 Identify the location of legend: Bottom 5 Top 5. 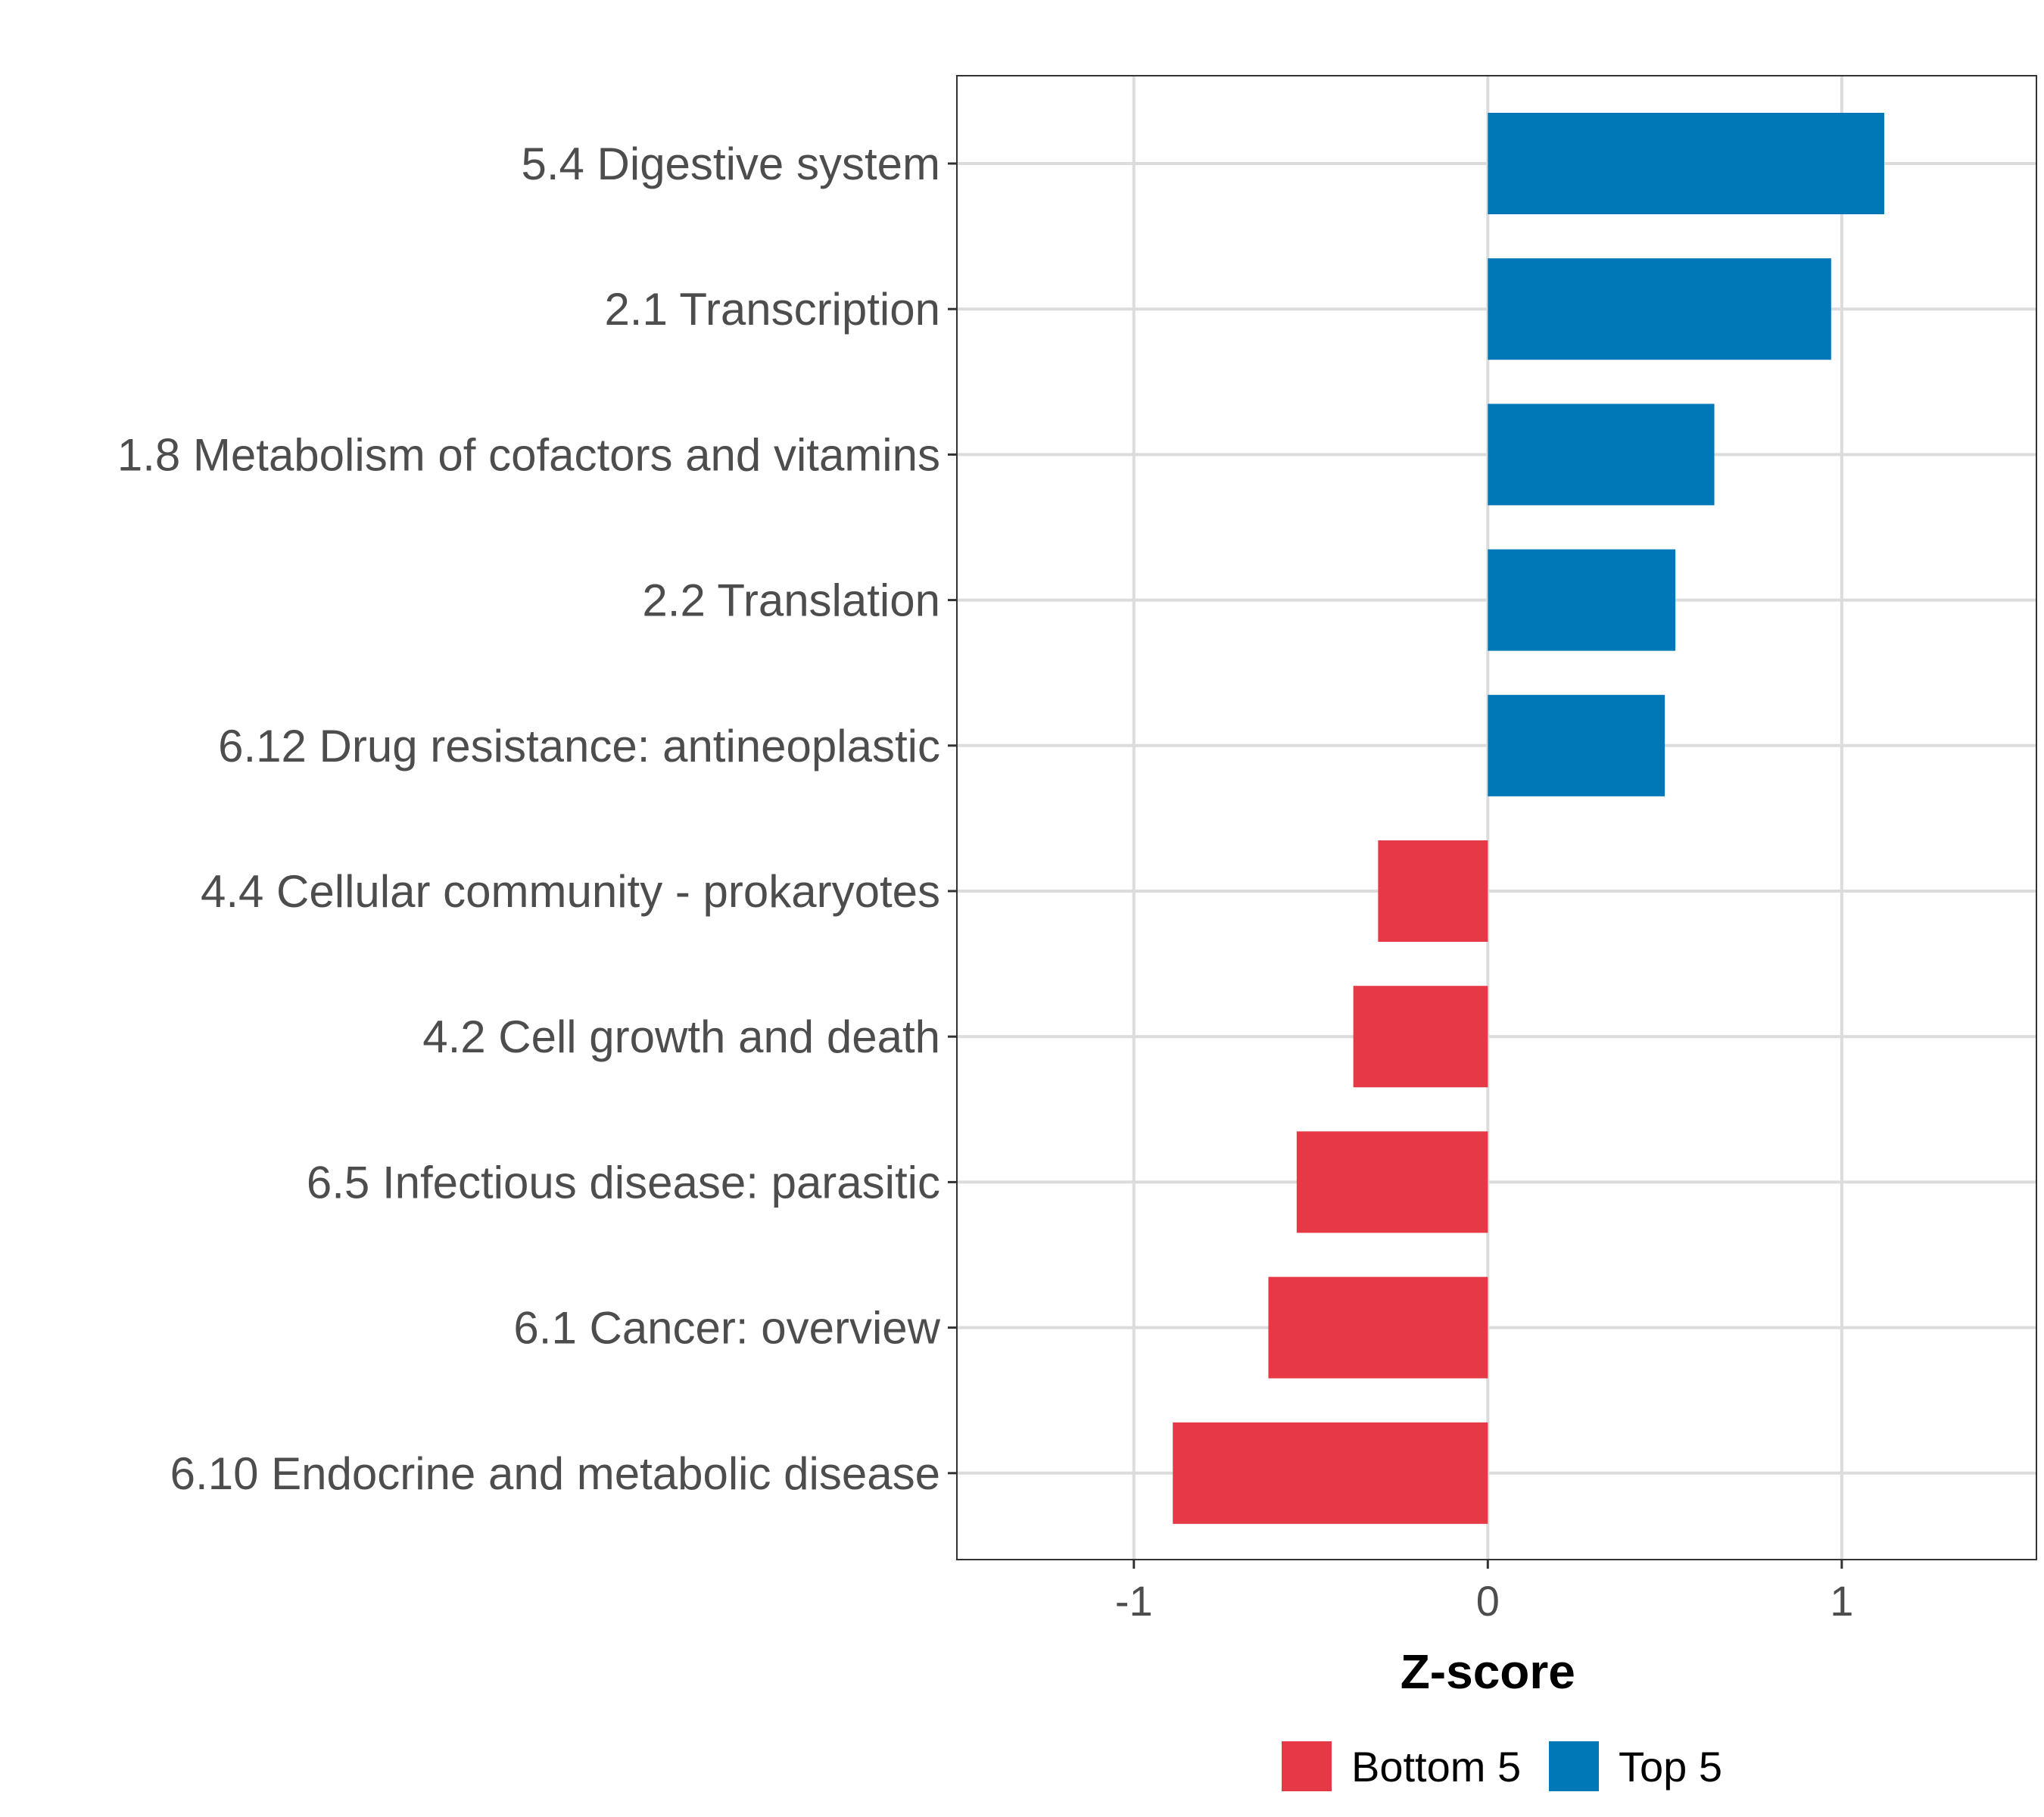
(1502, 1766).